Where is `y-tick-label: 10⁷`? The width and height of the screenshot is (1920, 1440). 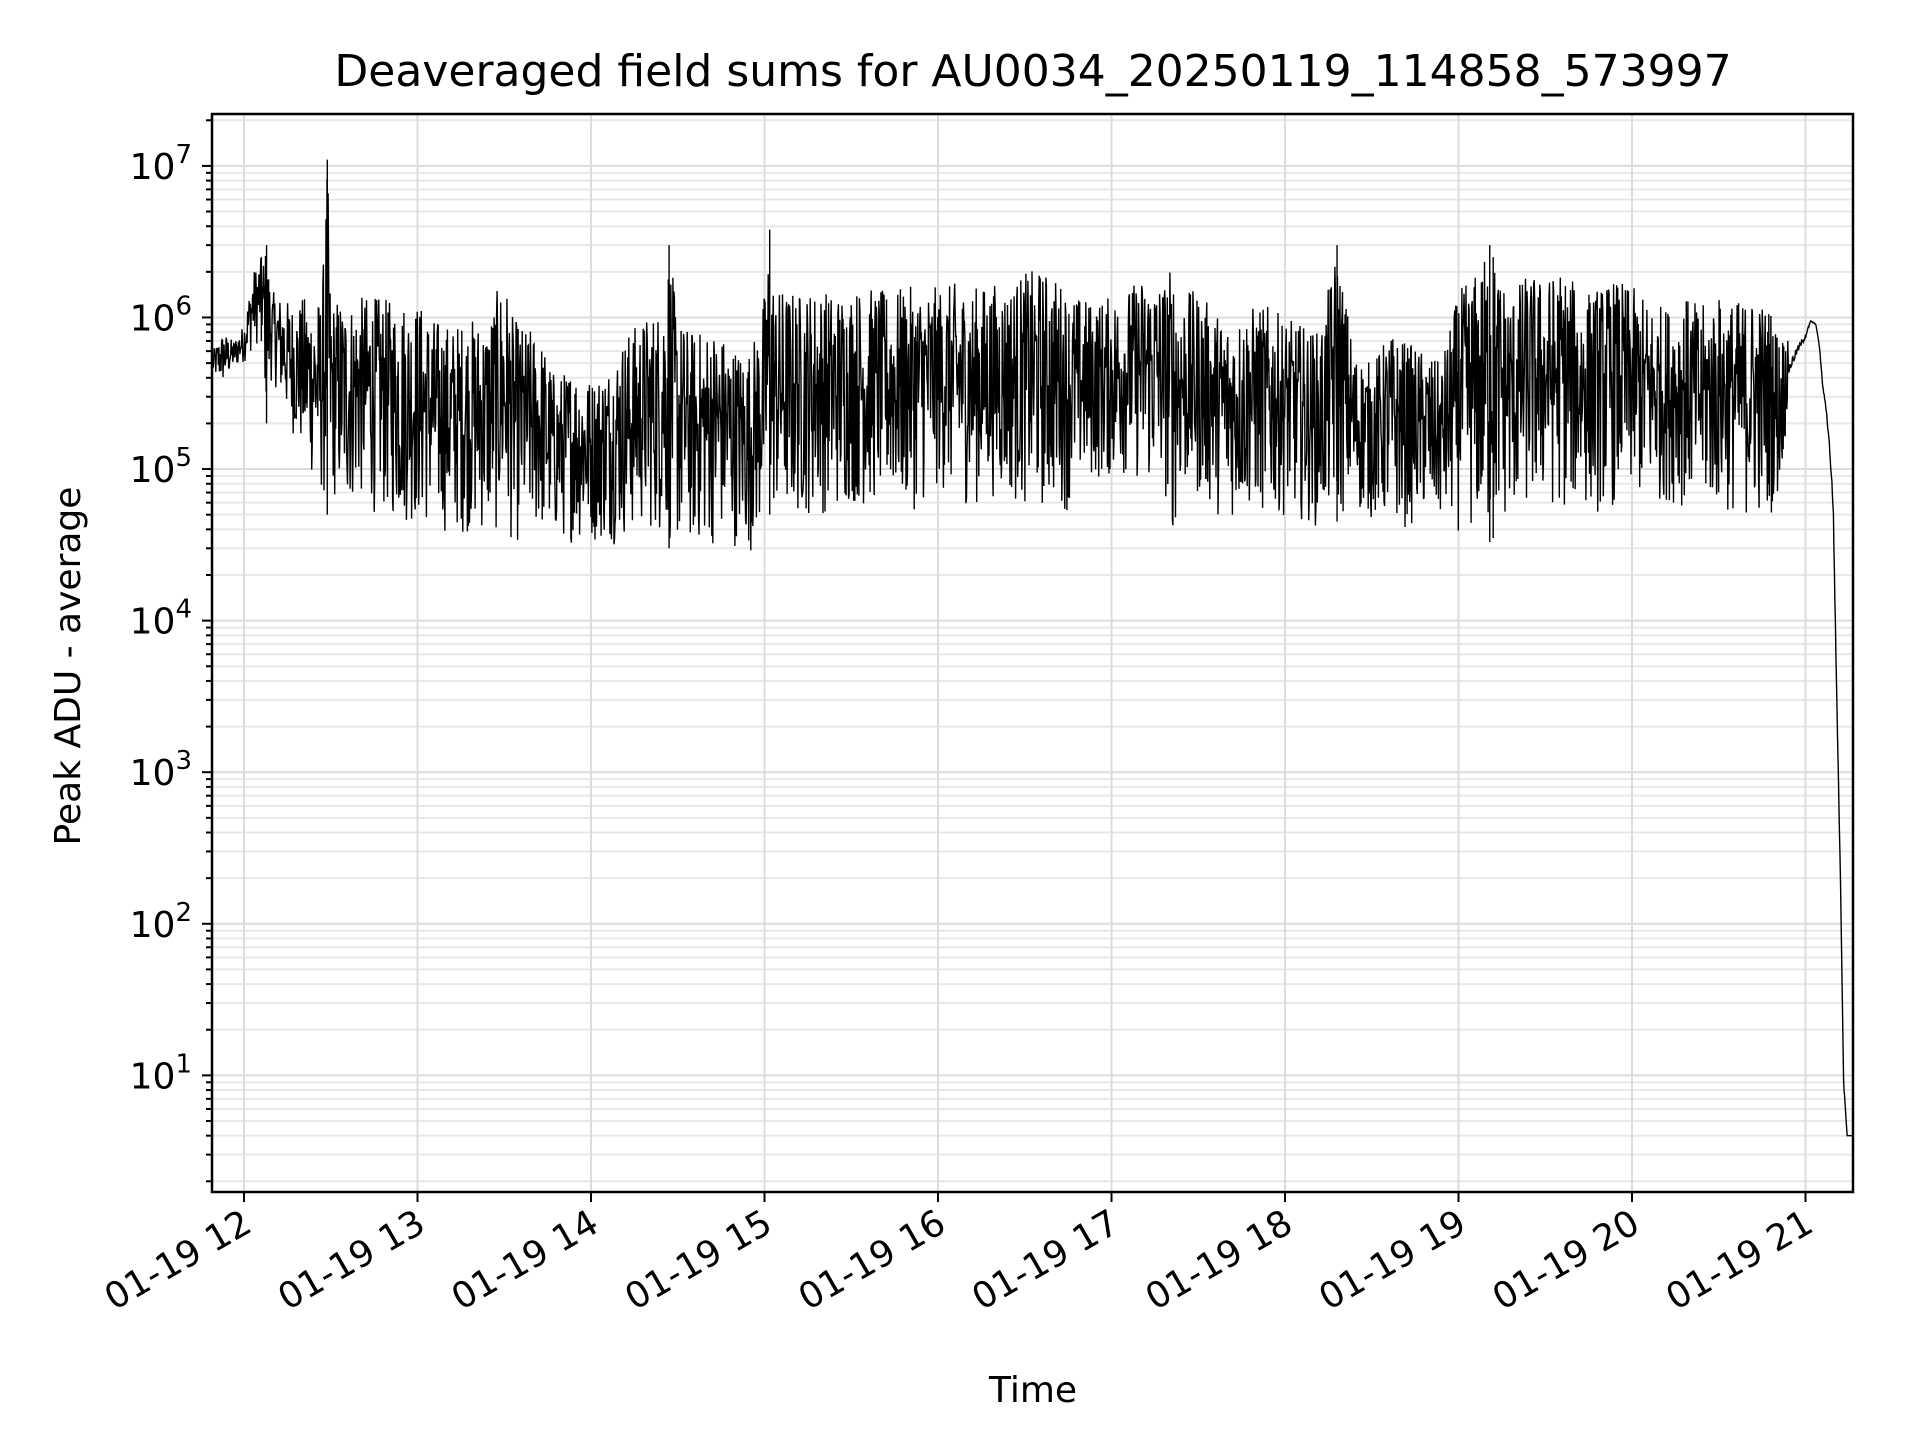 y-tick-label: 10⁷ is located at coordinates (161, 164).